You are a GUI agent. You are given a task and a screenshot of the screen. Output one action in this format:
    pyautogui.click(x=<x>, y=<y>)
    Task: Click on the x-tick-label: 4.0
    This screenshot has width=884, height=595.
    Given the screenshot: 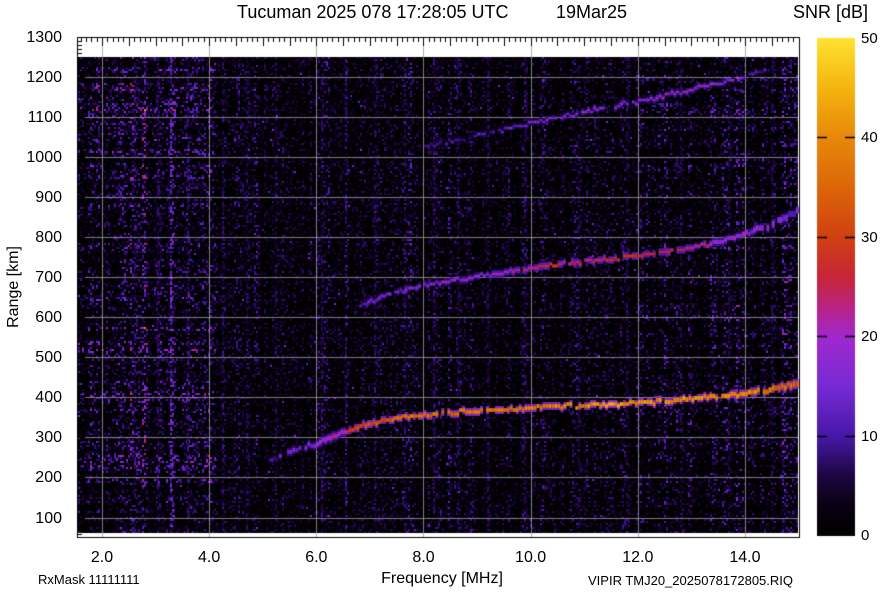 What is the action you would take?
    pyautogui.click(x=209, y=557)
    